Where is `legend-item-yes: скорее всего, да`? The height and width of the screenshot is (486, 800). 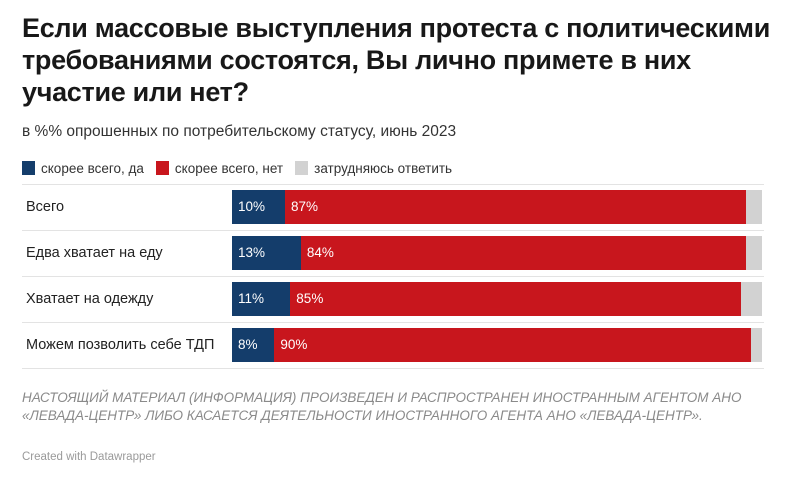
legend-item-yes: скорее всего, да is located at coordinates (83, 168).